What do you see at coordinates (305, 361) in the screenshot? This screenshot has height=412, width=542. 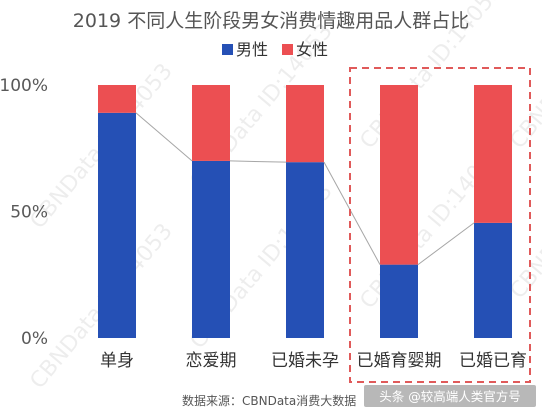 I see `category-label: 已婚未孕` at bounding box center [305, 361].